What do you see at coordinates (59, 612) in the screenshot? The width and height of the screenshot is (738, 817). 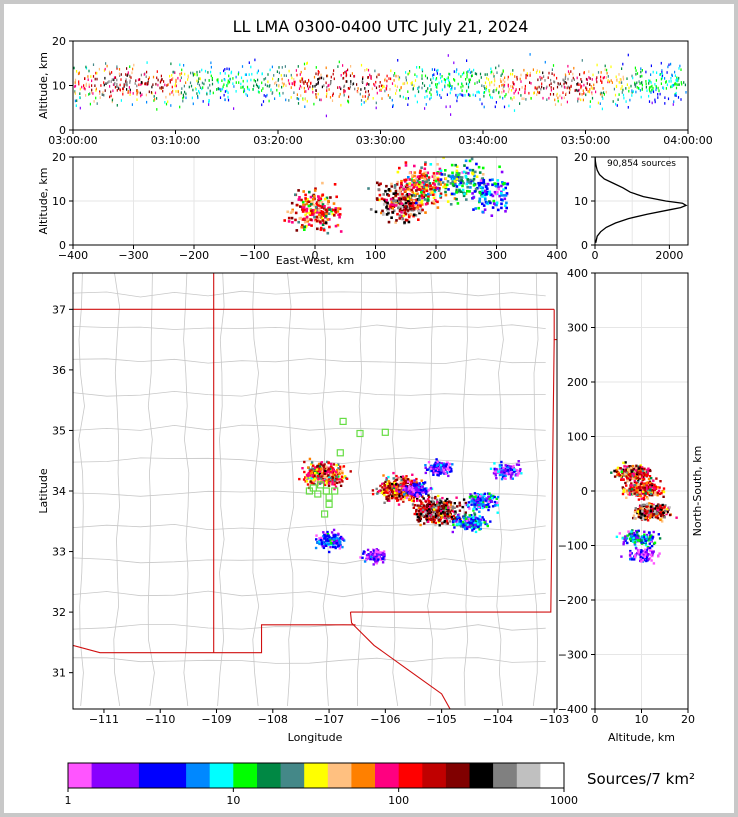 I see `y-tick-label: 32` at bounding box center [59, 612].